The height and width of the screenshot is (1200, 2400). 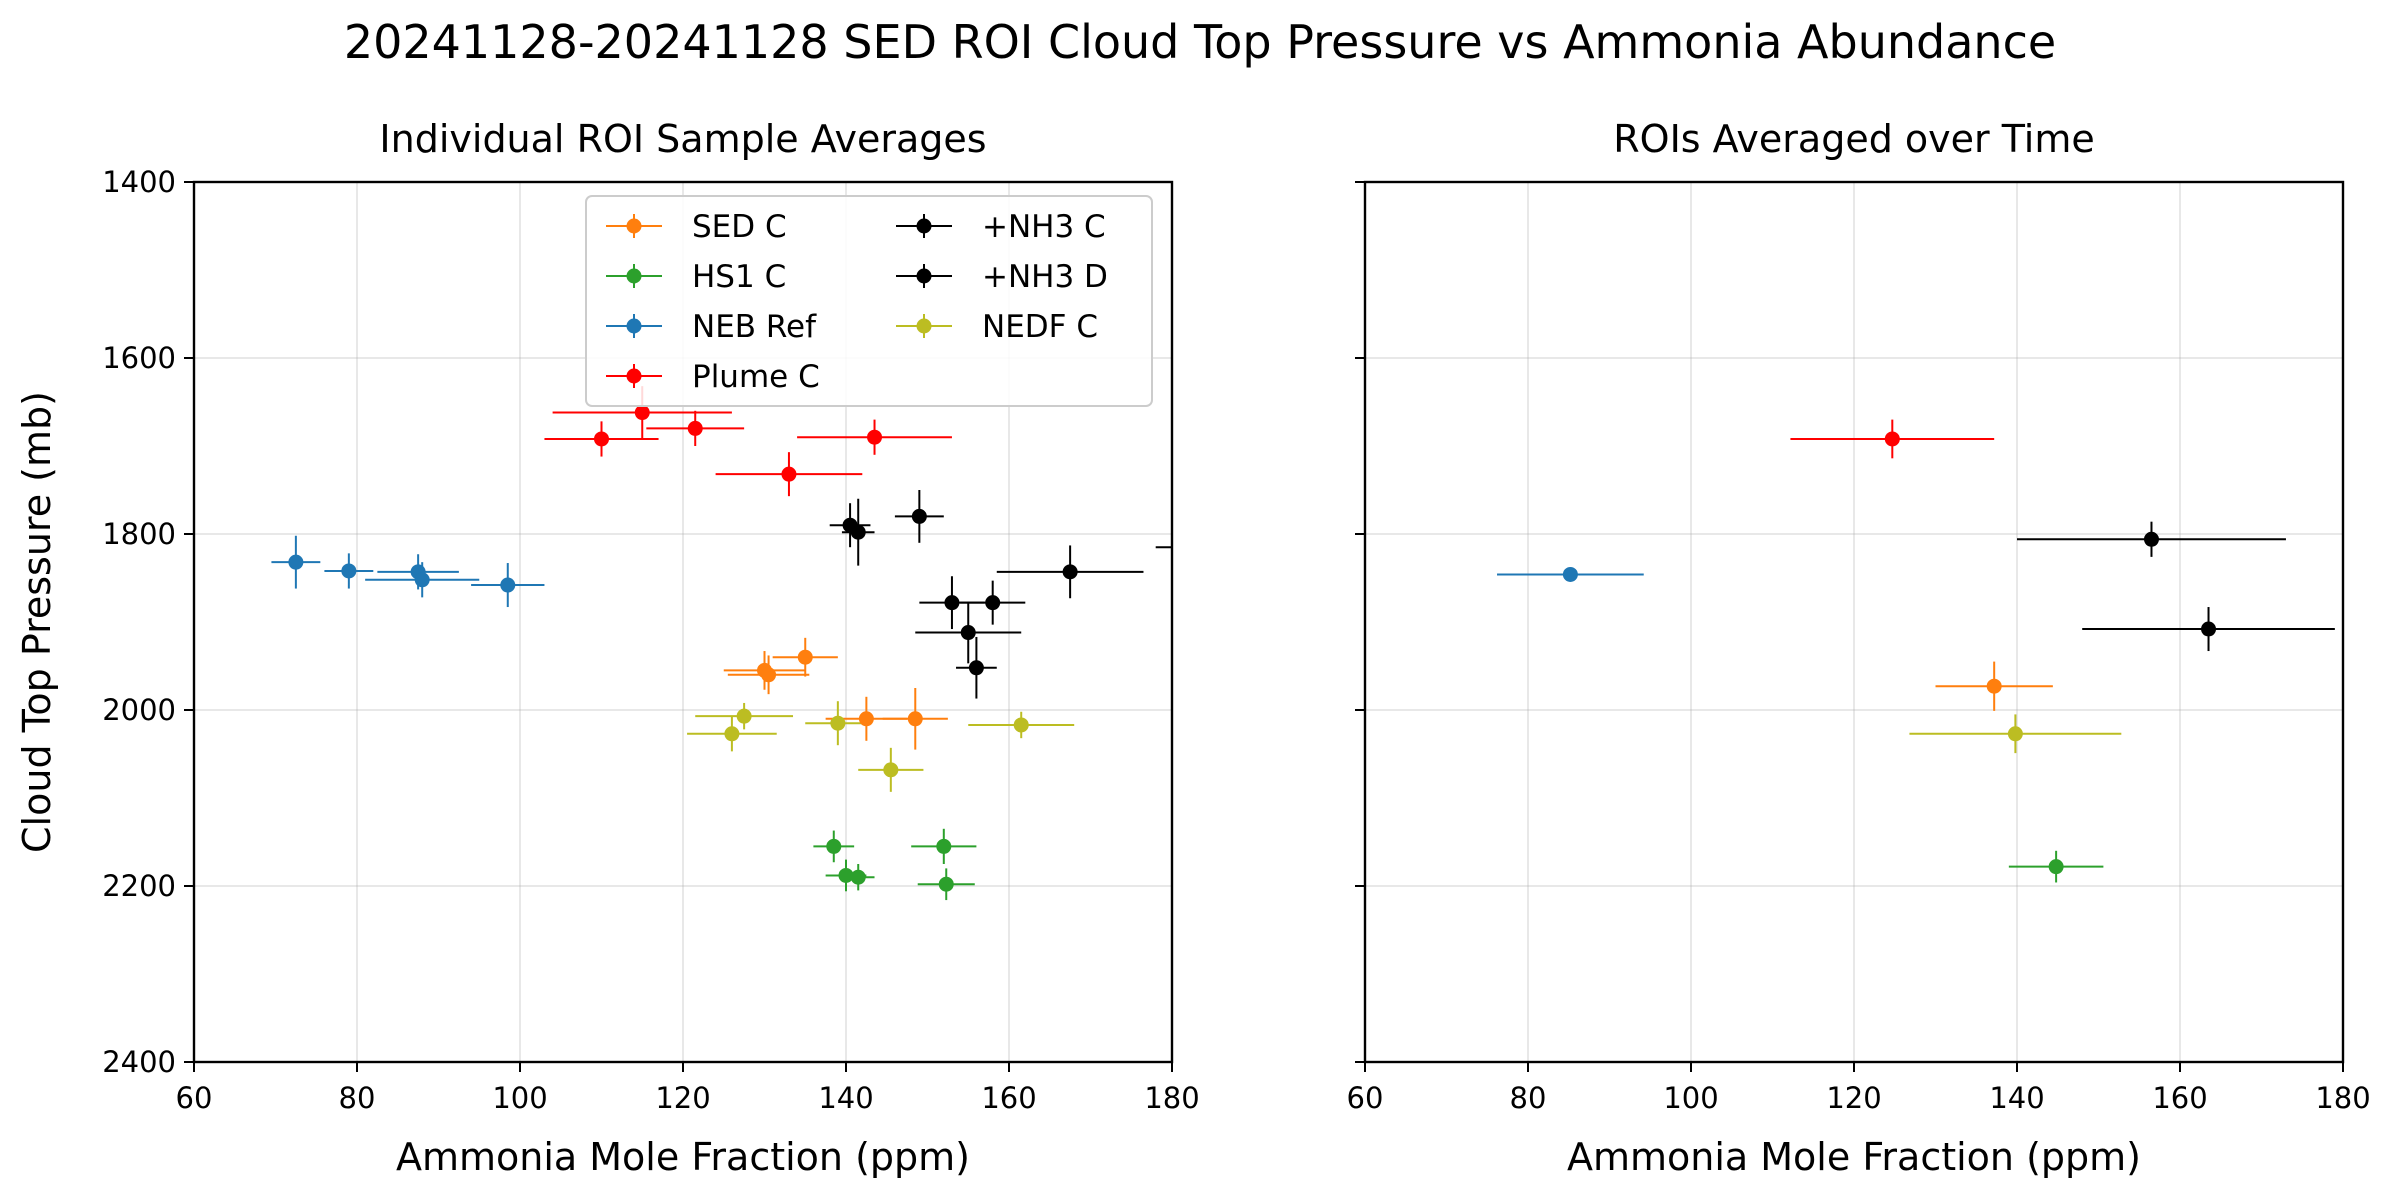 What do you see at coordinates (139, 886) in the screenshot?
I see `y-tick-label: 2200` at bounding box center [139, 886].